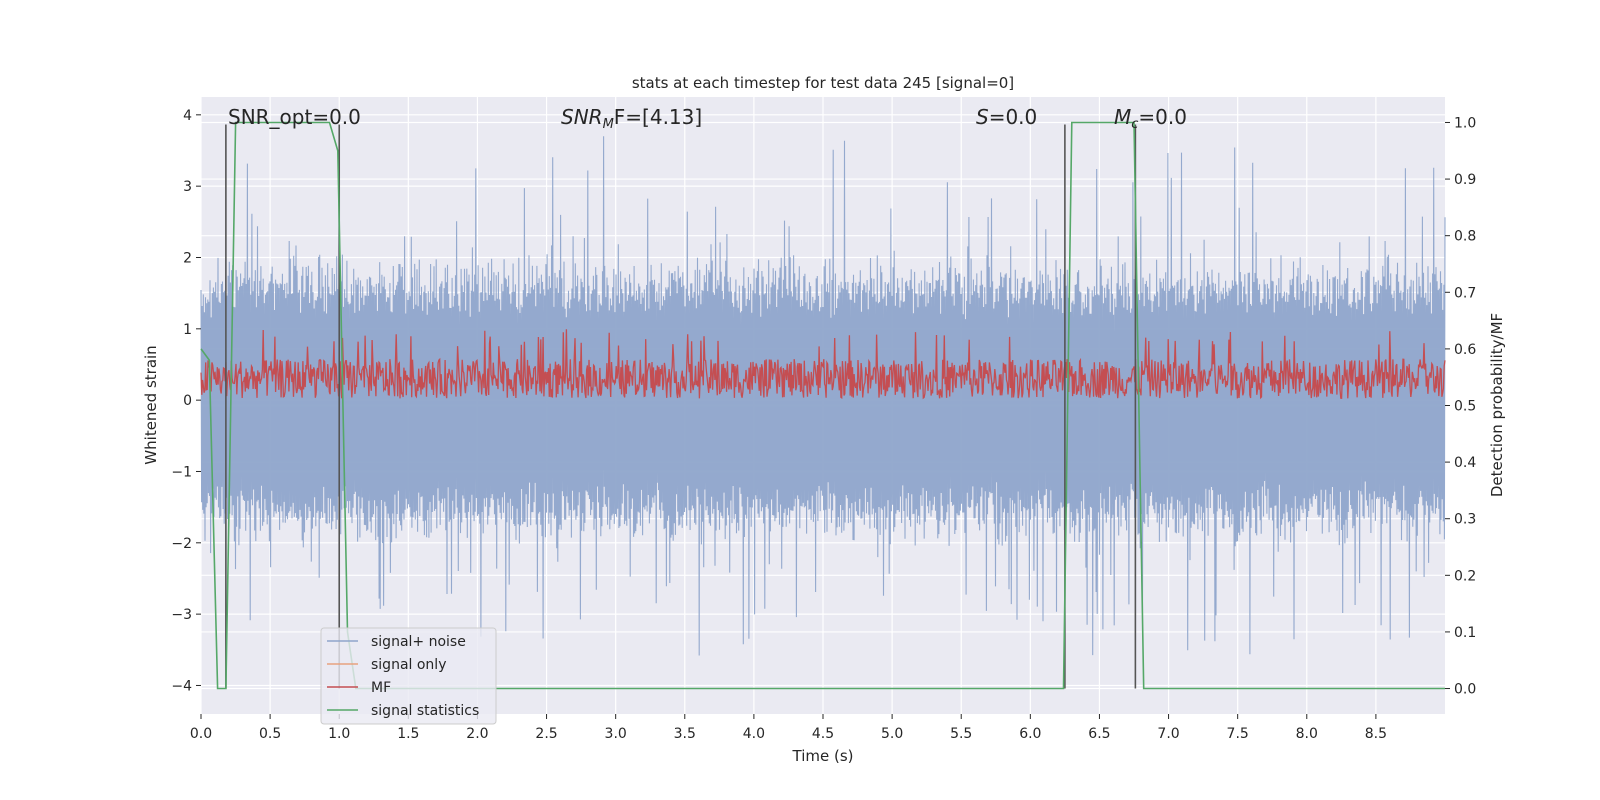 Image resolution: width=1600 pixels, height=800 pixels. What do you see at coordinates (1465, 293) in the screenshot?
I see `y2-tick-label: 0.7` at bounding box center [1465, 293].